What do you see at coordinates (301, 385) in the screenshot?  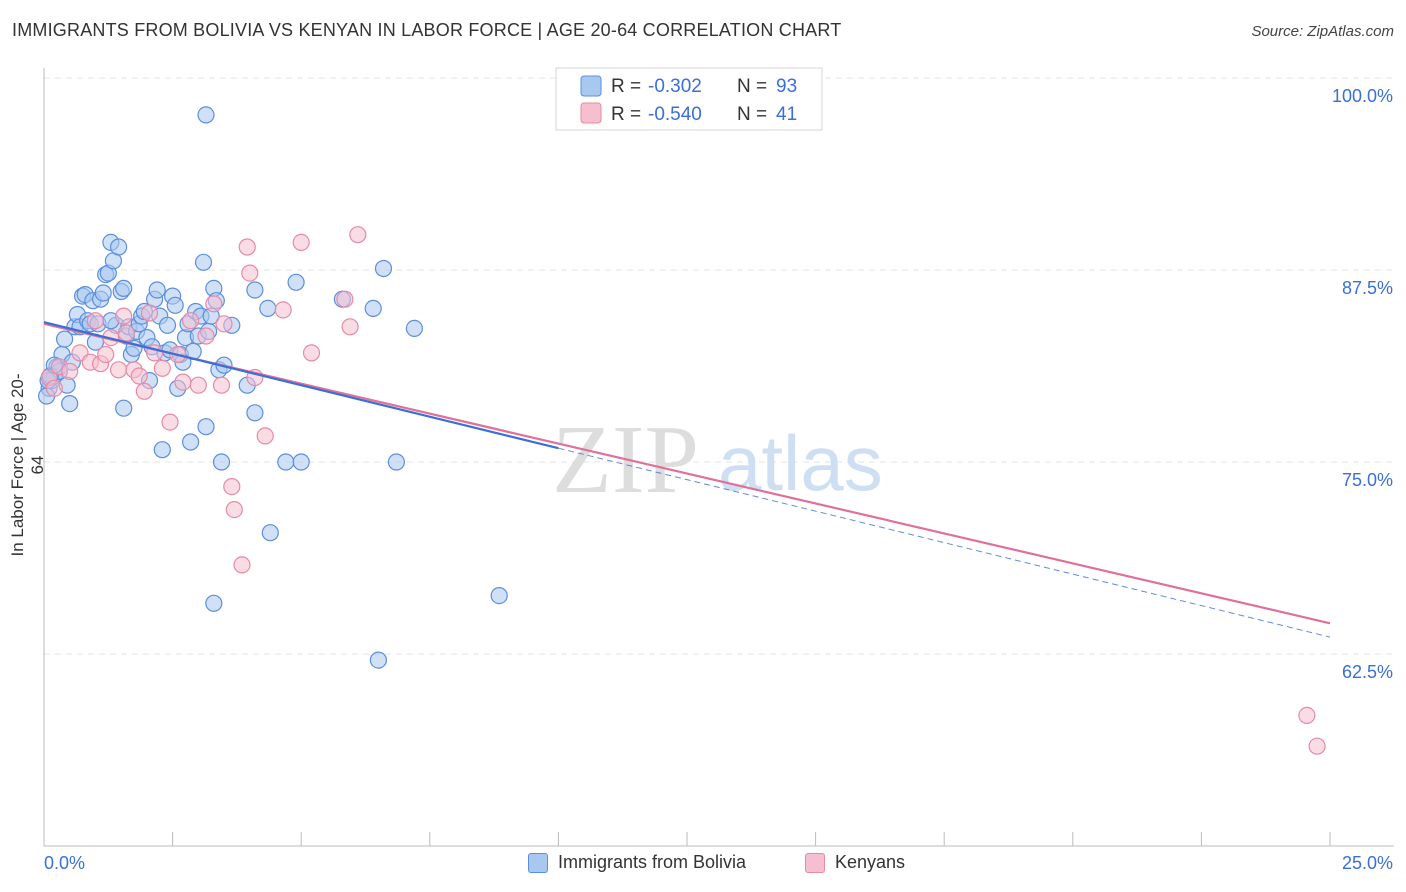 I see `trend-line-bolivia` at bounding box center [301, 385].